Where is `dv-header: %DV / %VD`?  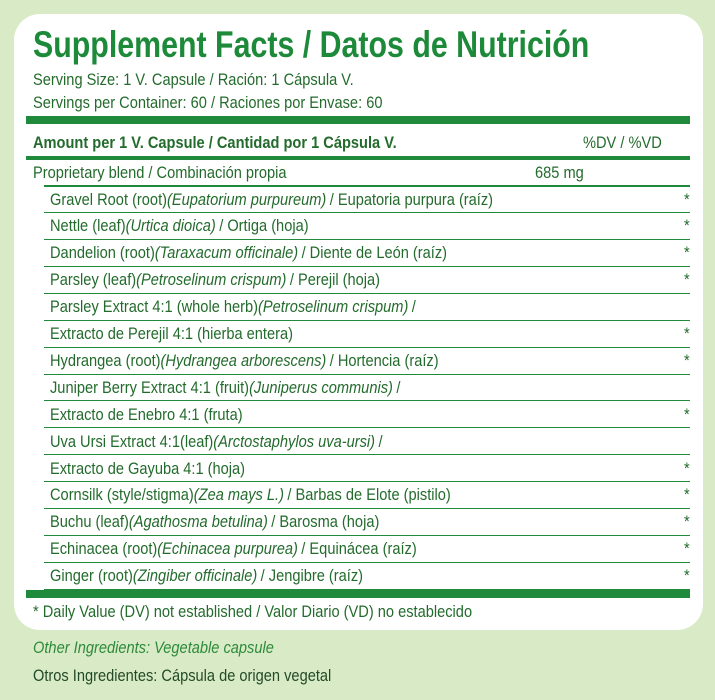 dv-header: %DV / %VD is located at coordinates (622, 142).